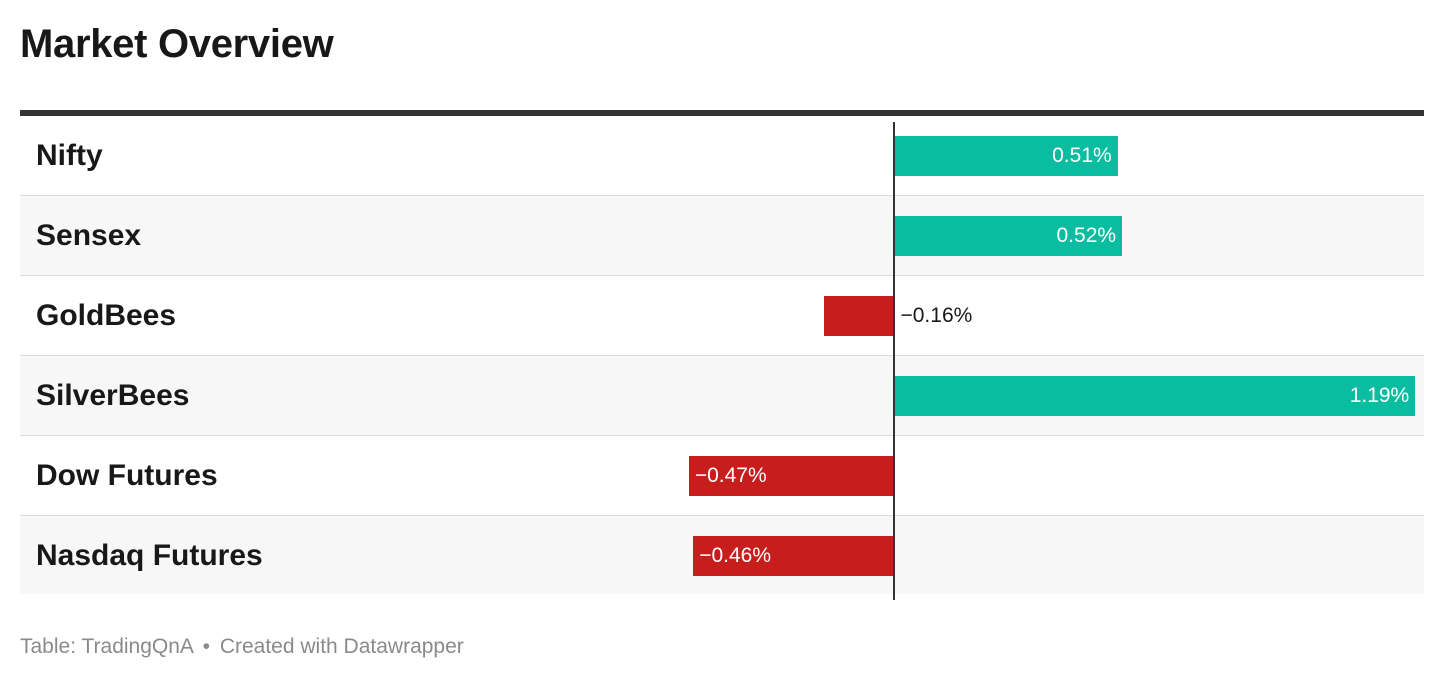 Image resolution: width=1444 pixels, height=680 pixels. I want to click on bar-area: 0.51%, so click(912, 155).